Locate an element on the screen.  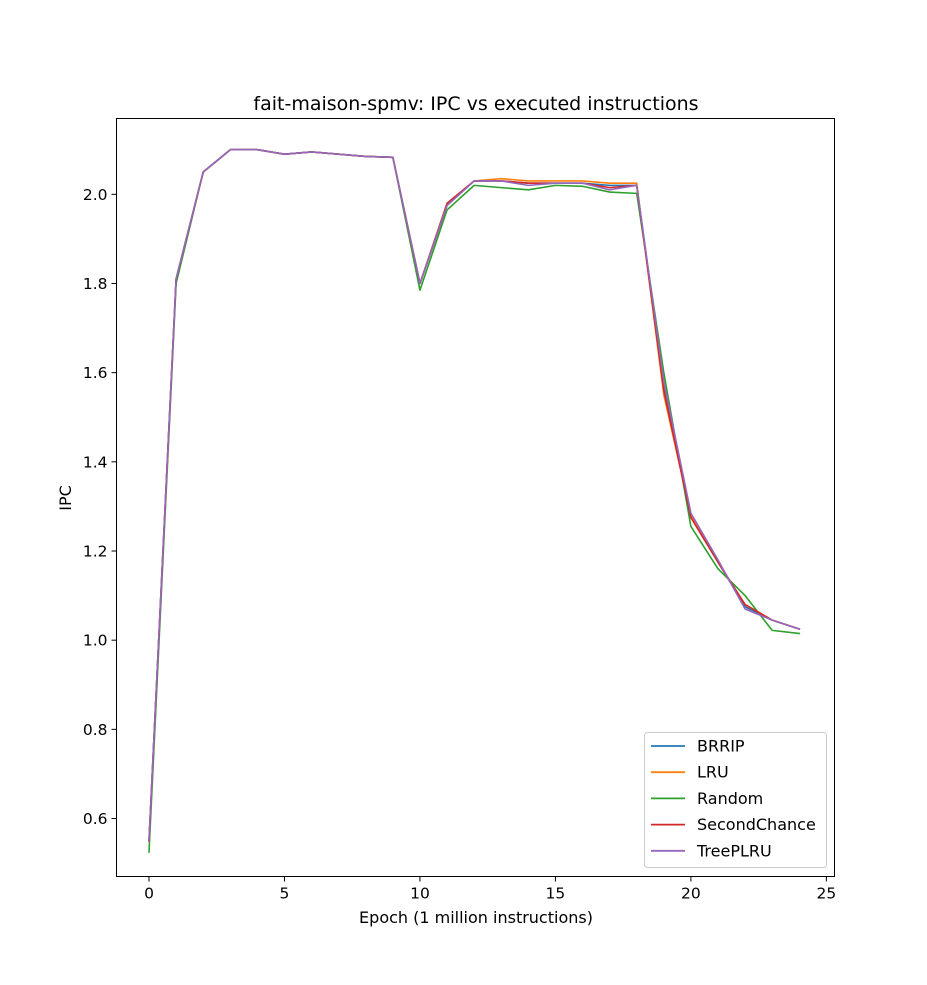
y-tick-label: 1.8 is located at coordinates (95, 284).